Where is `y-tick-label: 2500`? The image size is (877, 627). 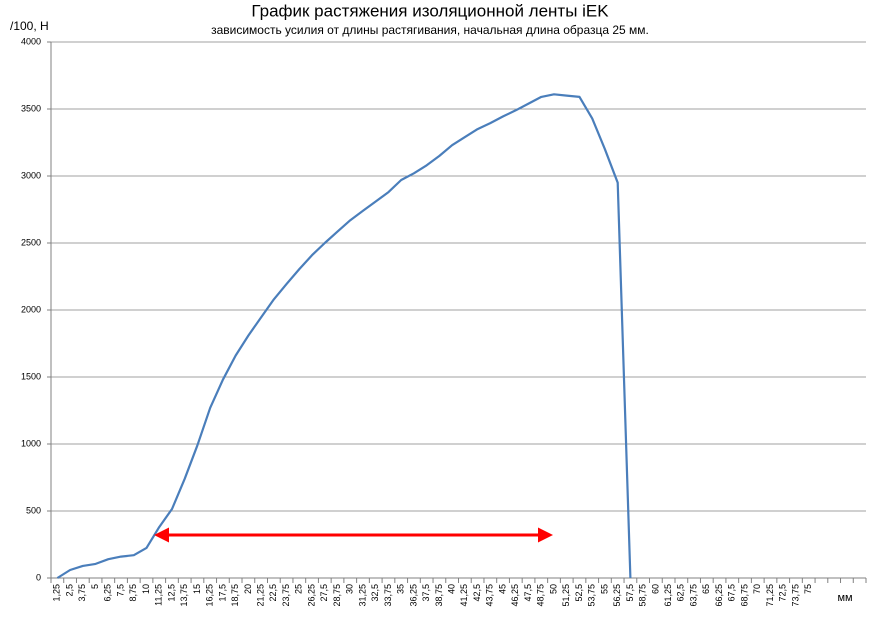
y-tick-label: 2500 is located at coordinates (31, 242).